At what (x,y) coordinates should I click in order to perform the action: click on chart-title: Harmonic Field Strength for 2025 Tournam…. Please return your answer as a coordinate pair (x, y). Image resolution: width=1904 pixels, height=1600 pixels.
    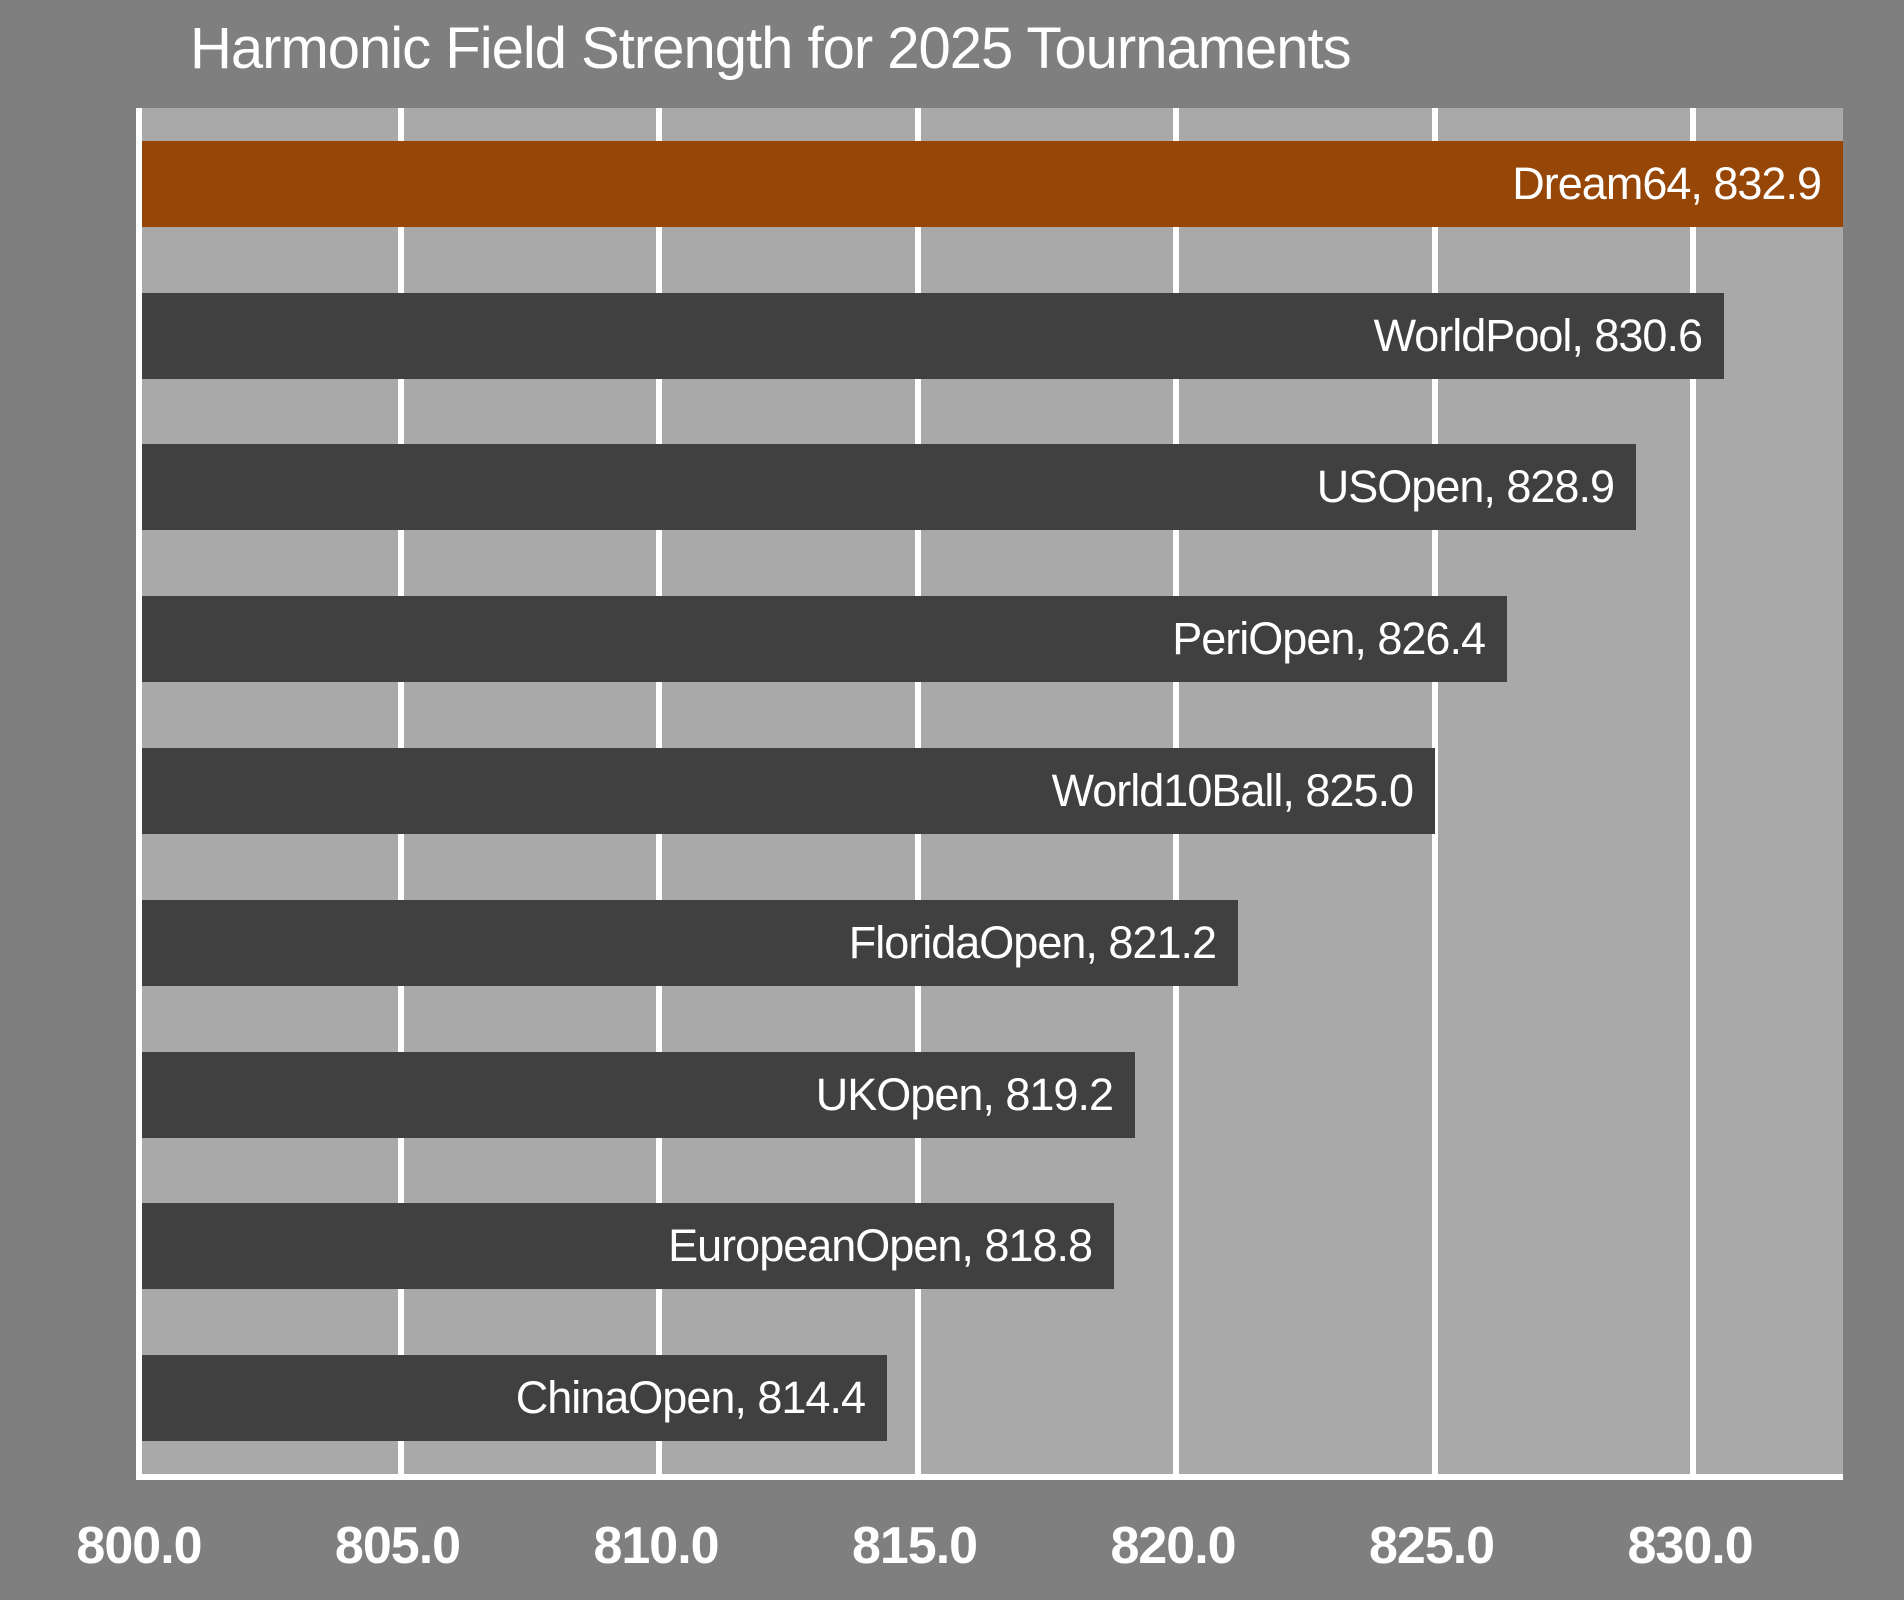
    Looking at the image, I should click on (771, 48).